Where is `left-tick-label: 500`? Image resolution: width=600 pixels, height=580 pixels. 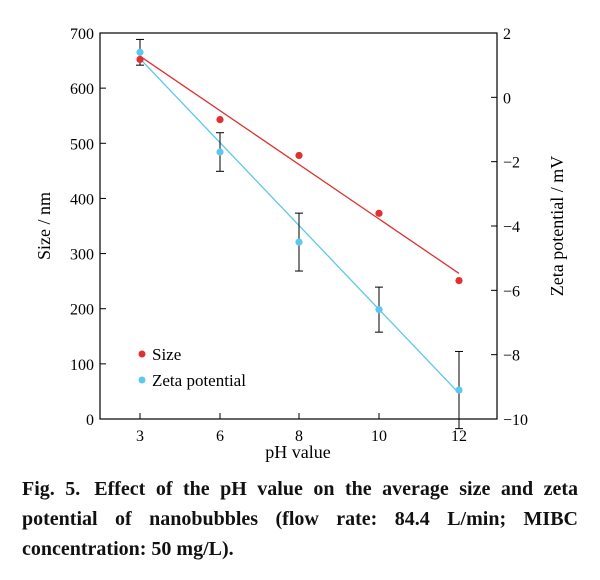 left-tick-label: 500 is located at coordinates (82, 144).